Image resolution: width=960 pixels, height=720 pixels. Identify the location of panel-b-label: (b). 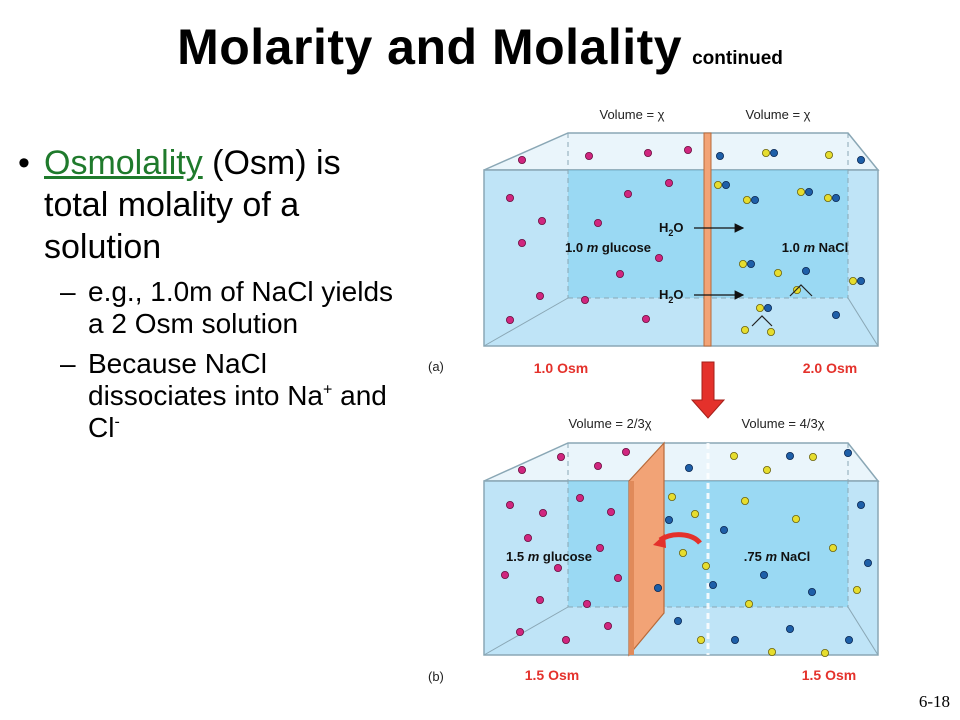
(436, 676).